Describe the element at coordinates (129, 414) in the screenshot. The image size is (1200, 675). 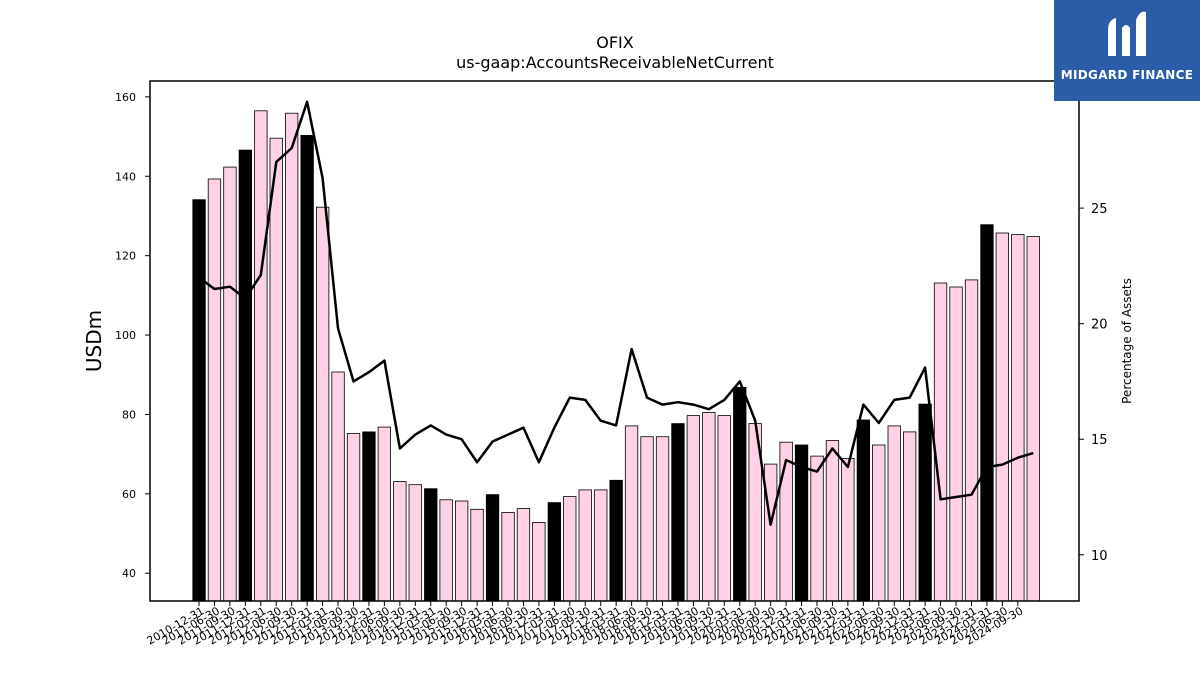
I see `y-tick-label: 80` at that location.